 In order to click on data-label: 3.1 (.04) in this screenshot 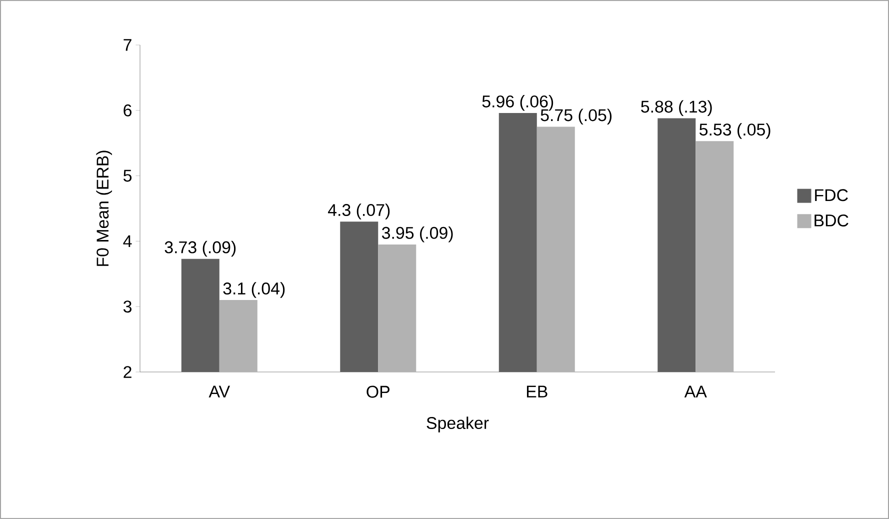, I will do `click(254, 290)`.